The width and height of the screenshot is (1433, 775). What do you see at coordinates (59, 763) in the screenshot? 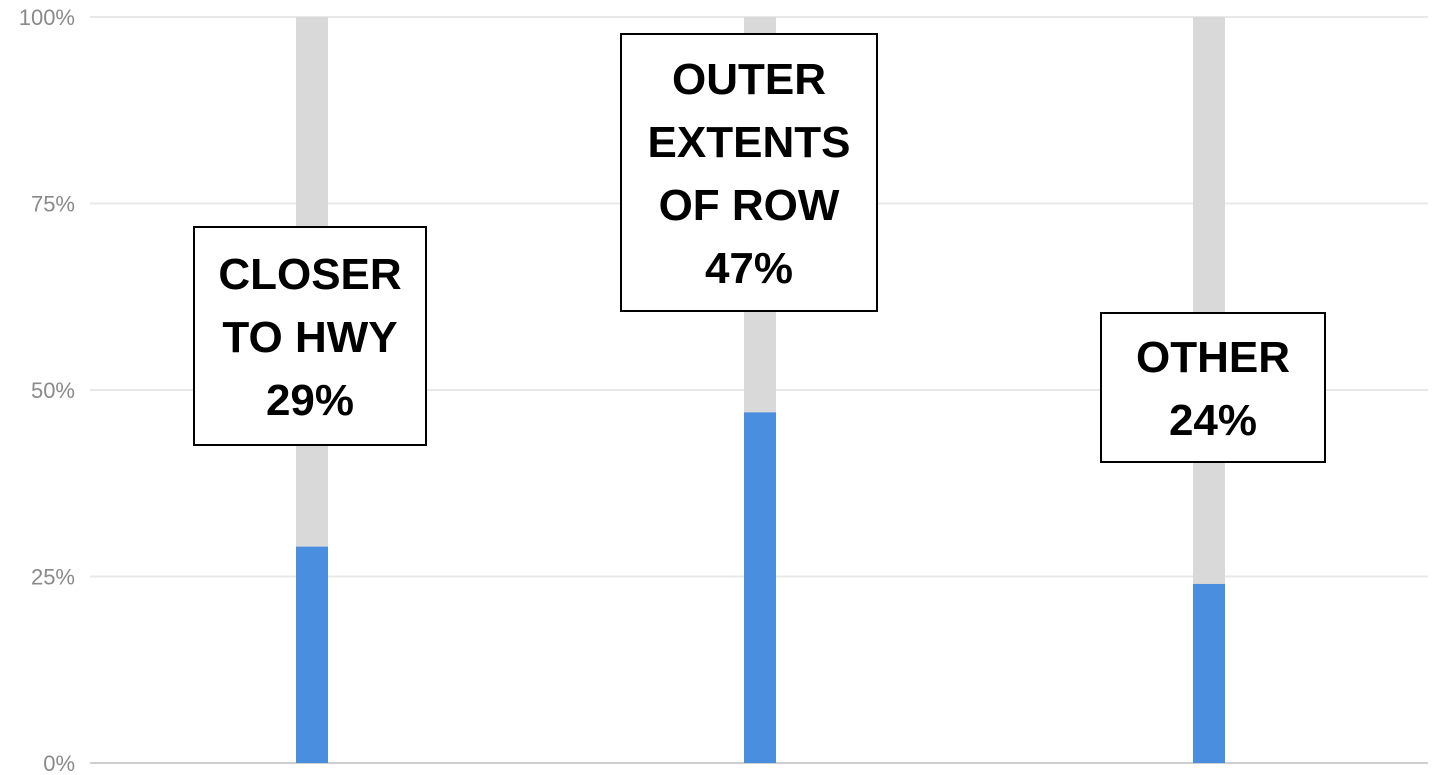
I see `y-tick-label: 0%` at bounding box center [59, 763].